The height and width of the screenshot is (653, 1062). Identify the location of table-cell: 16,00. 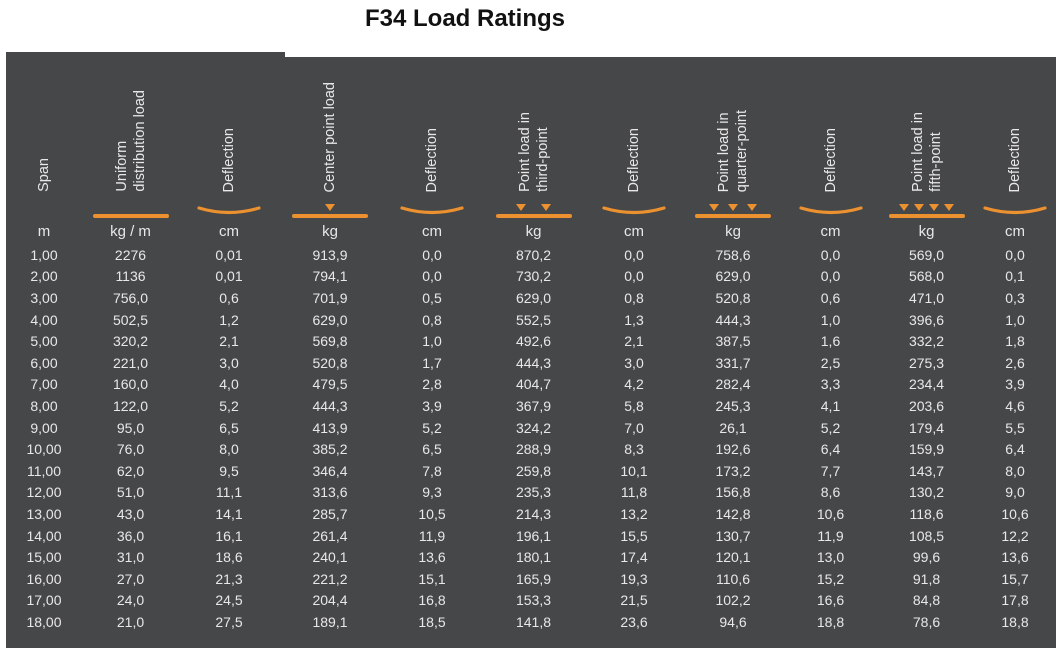
(44, 578).